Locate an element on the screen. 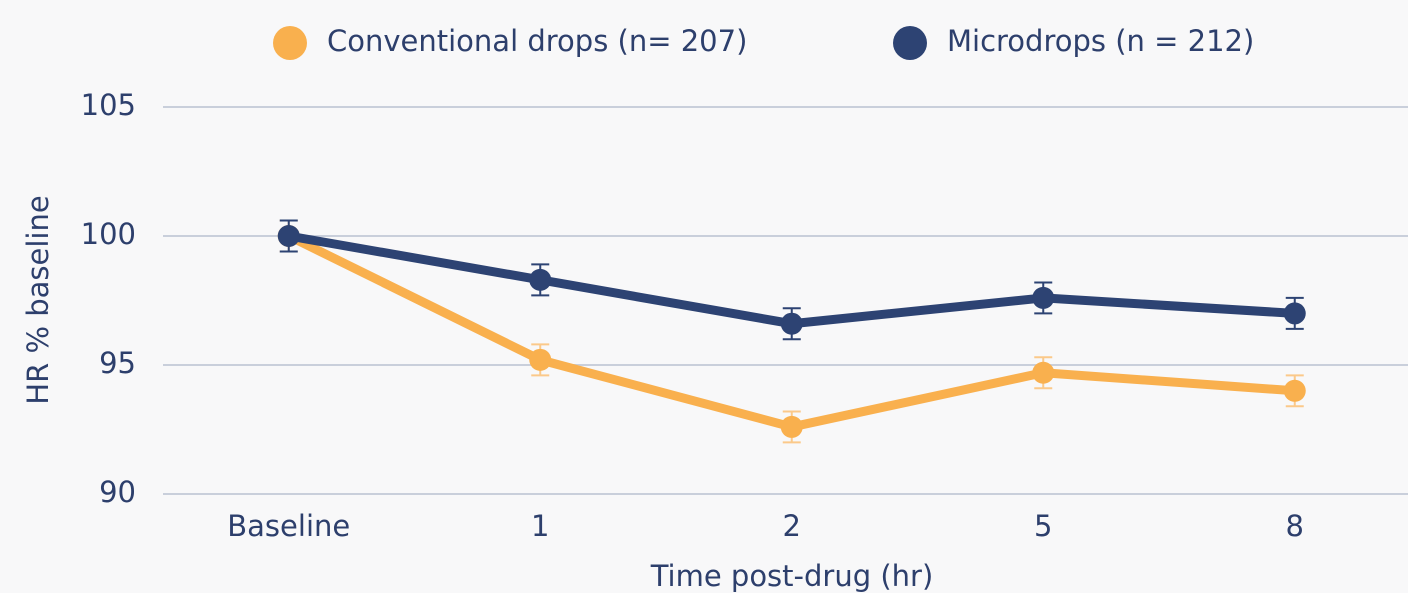 This screenshot has width=1408, height=593. y-tick-label: 105 is located at coordinates (108, 105).